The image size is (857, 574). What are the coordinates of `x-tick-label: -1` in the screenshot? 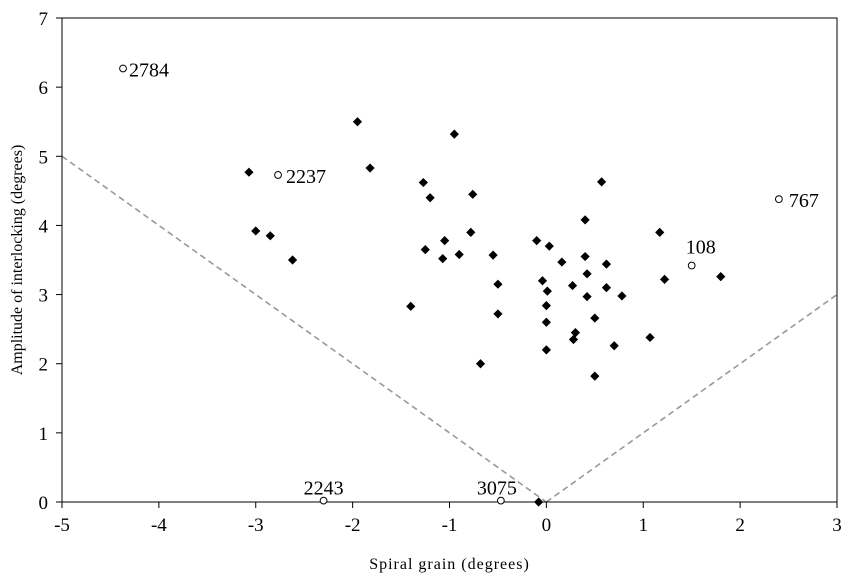 It's located at (450, 525).